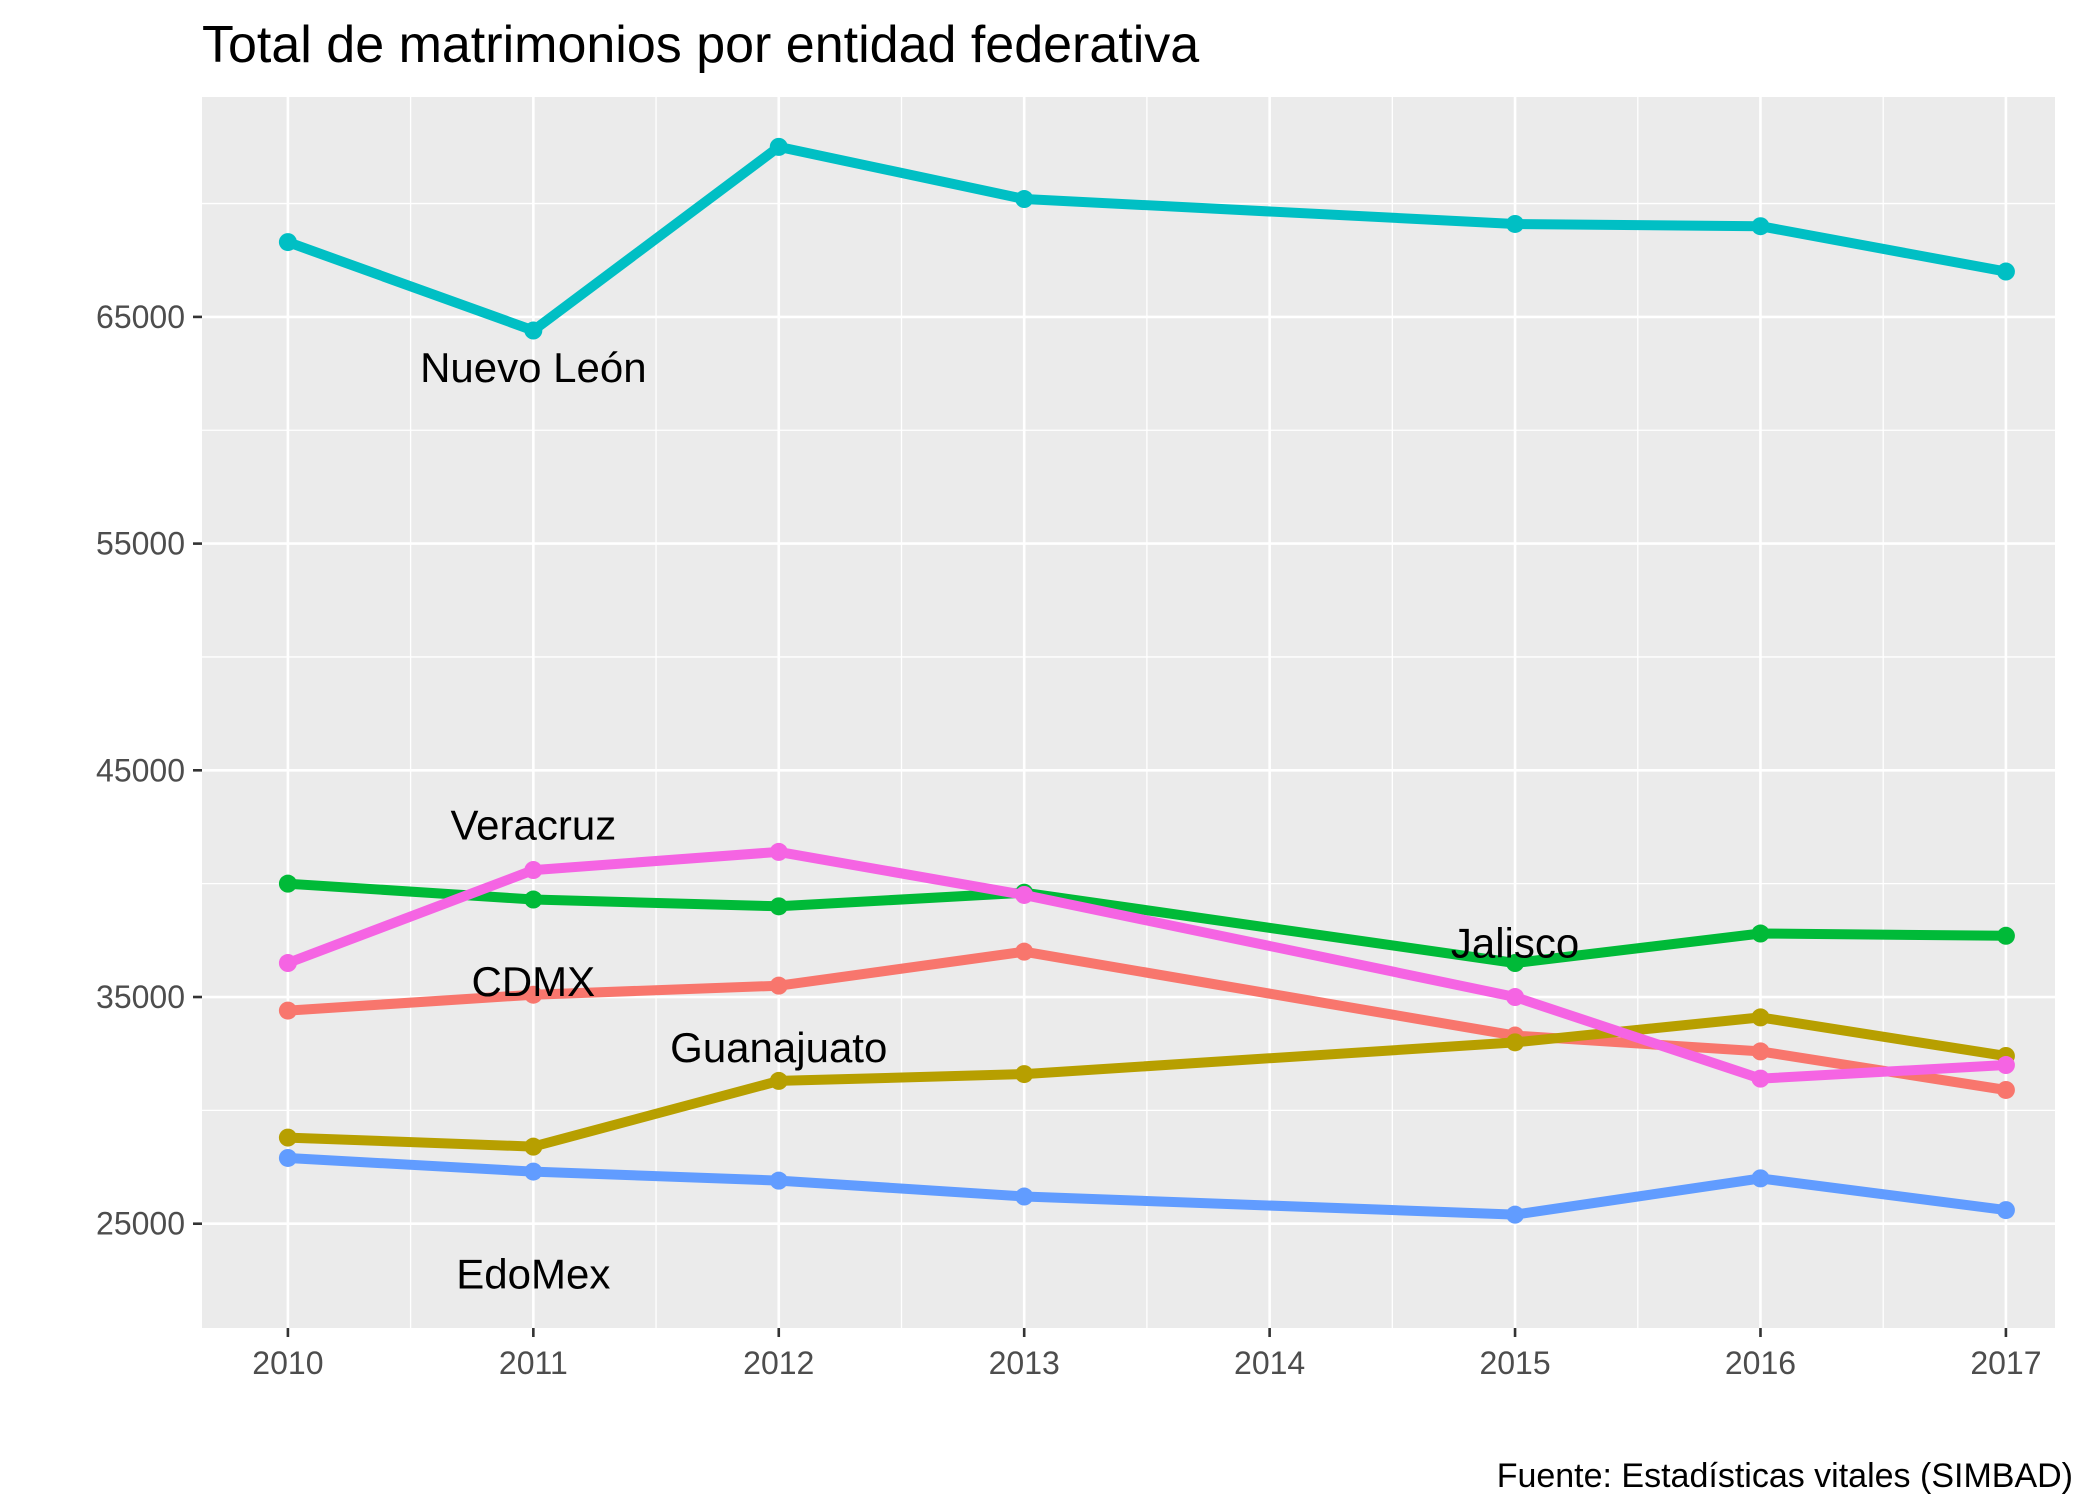 The height and width of the screenshot is (1512, 2087). Describe the element at coordinates (140, 770) in the screenshot. I see `y-tick-label: 45000` at that location.